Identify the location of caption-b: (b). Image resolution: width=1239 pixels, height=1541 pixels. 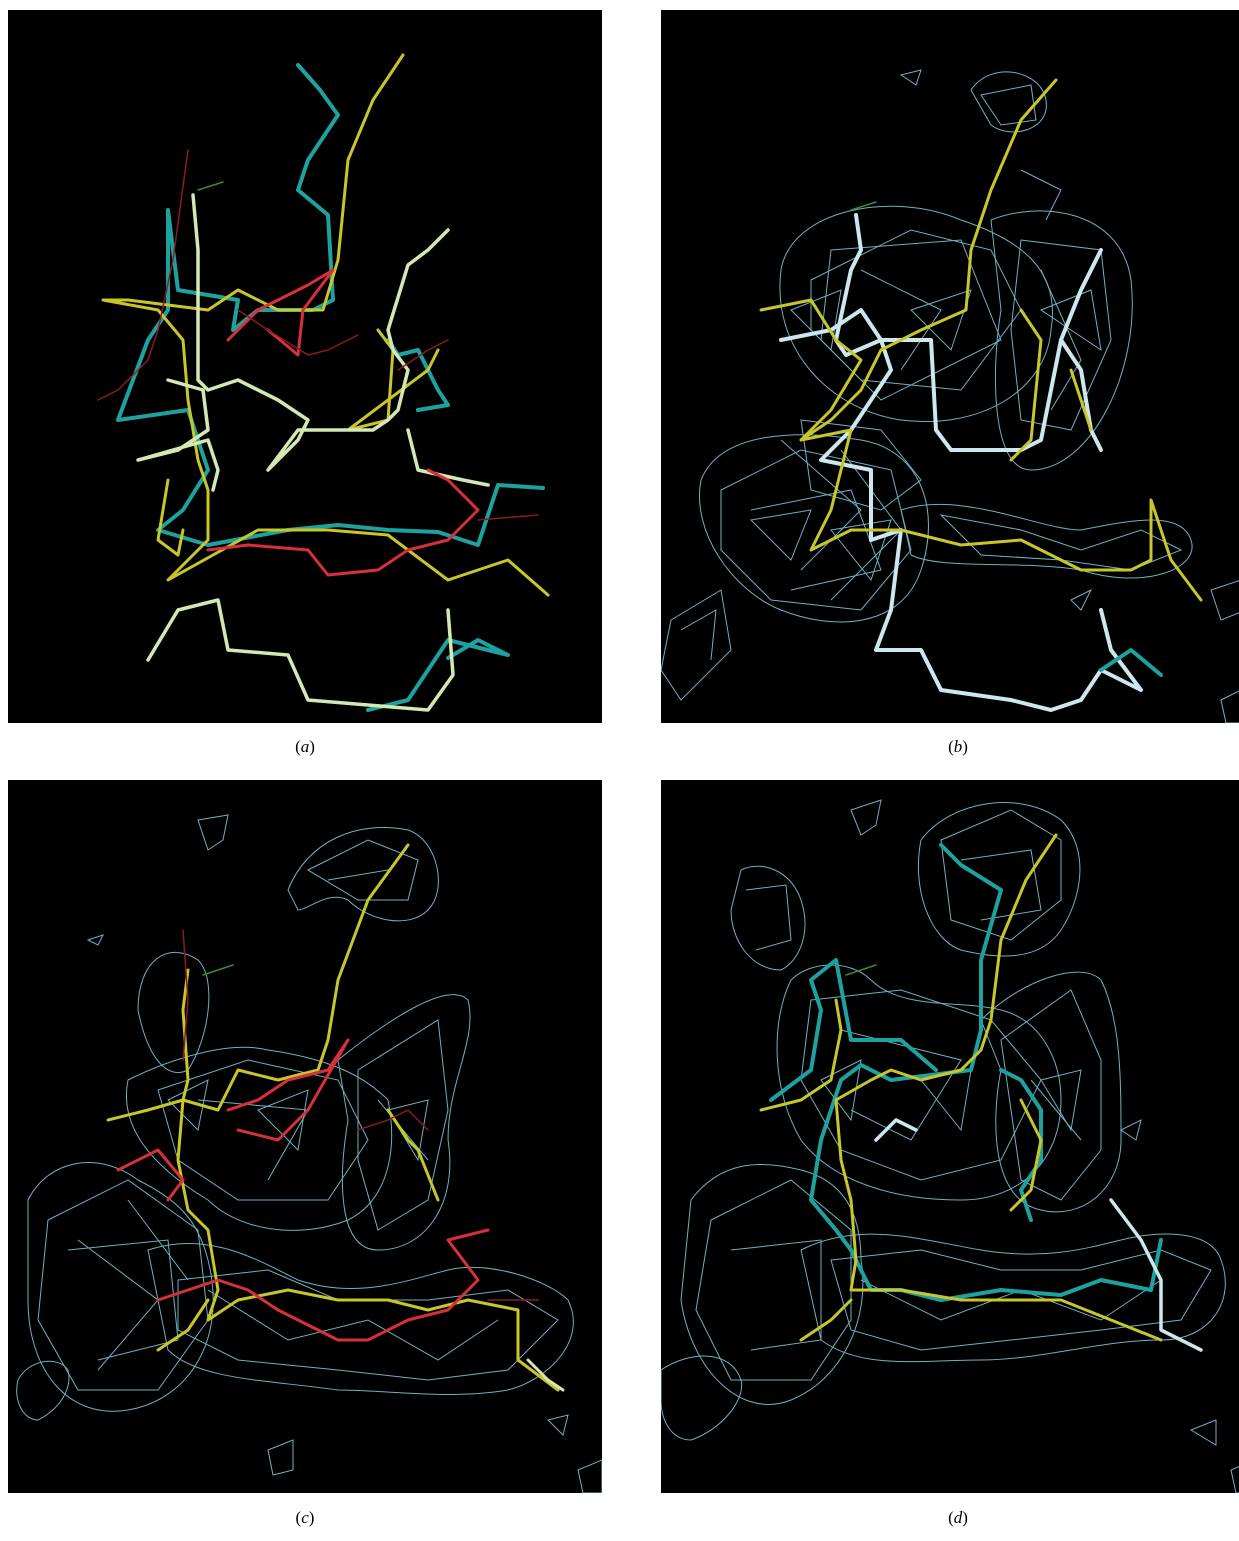
(958, 746).